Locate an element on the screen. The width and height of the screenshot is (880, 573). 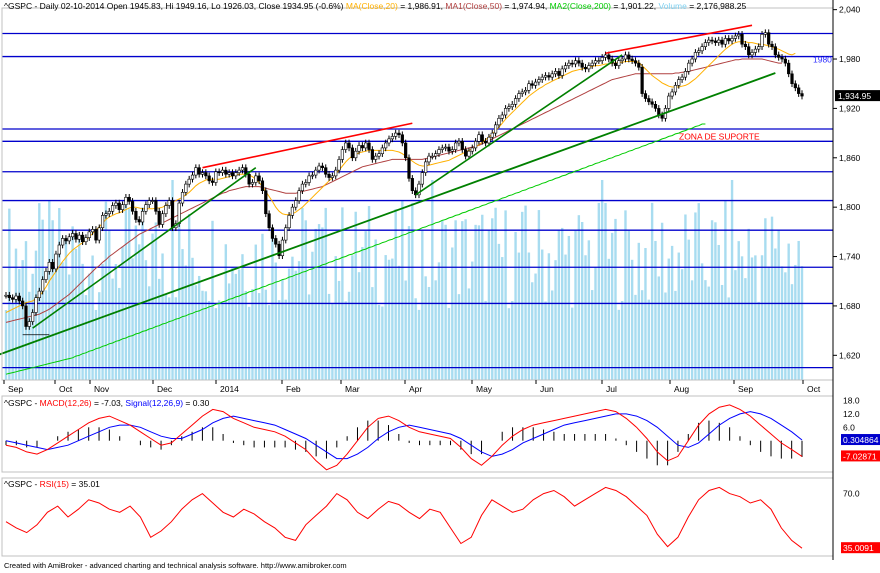
rsi-value-box is located at coordinates (860, 548).